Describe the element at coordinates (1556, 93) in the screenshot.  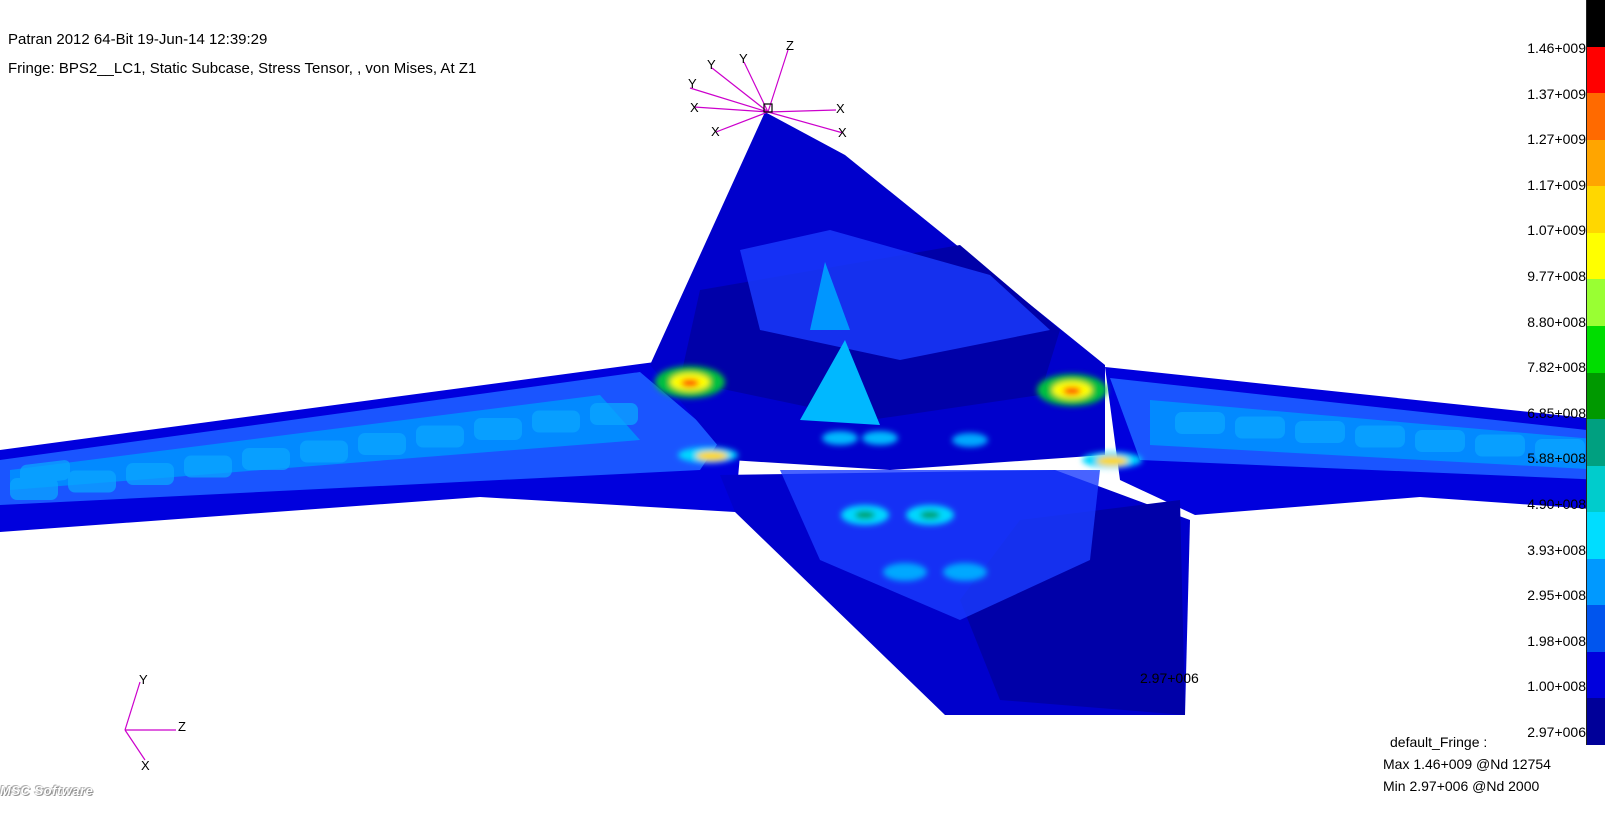
I see `legend-label: 1.37+009` at that location.